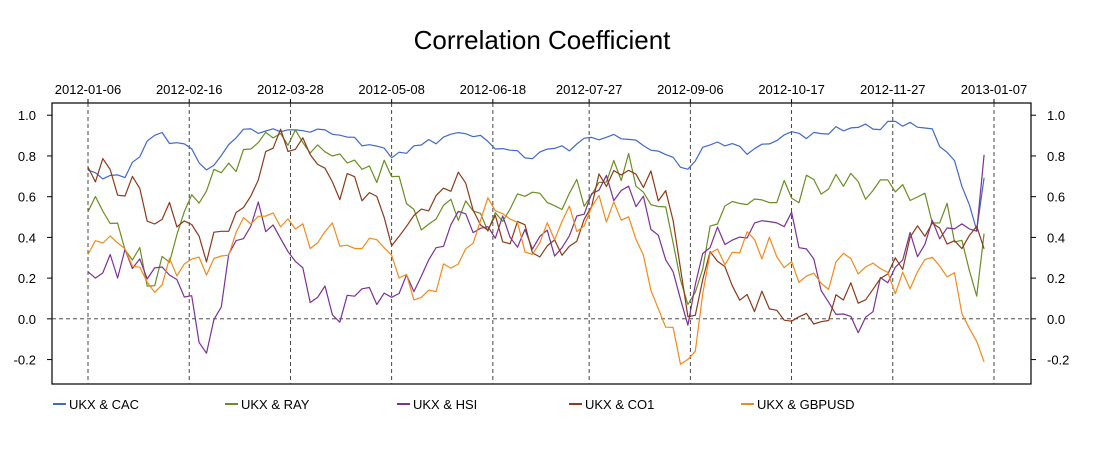 Image resolution: width=1100 pixels, height=472 pixels. What do you see at coordinates (994, 89) in the screenshot?
I see `x-tick-label: 2013-01-07` at bounding box center [994, 89].